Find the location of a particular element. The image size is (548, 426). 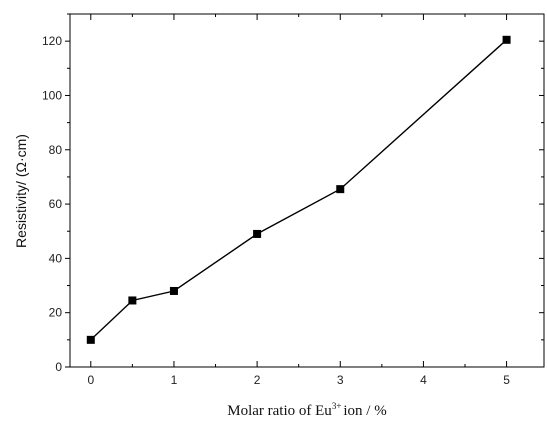

x-tick-label: 2 is located at coordinates (257, 380).